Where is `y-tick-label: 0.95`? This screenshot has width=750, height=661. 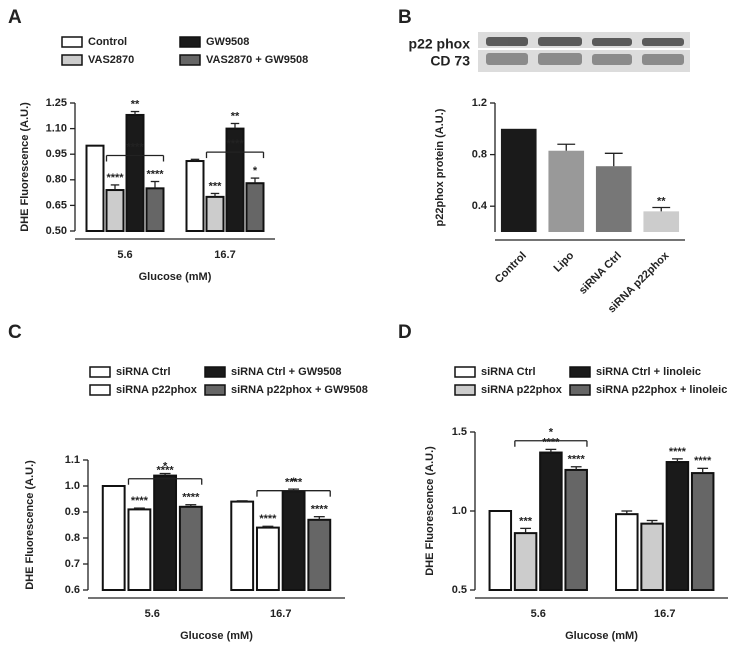 y-tick-label: 0.95 is located at coordinates (56, 154).